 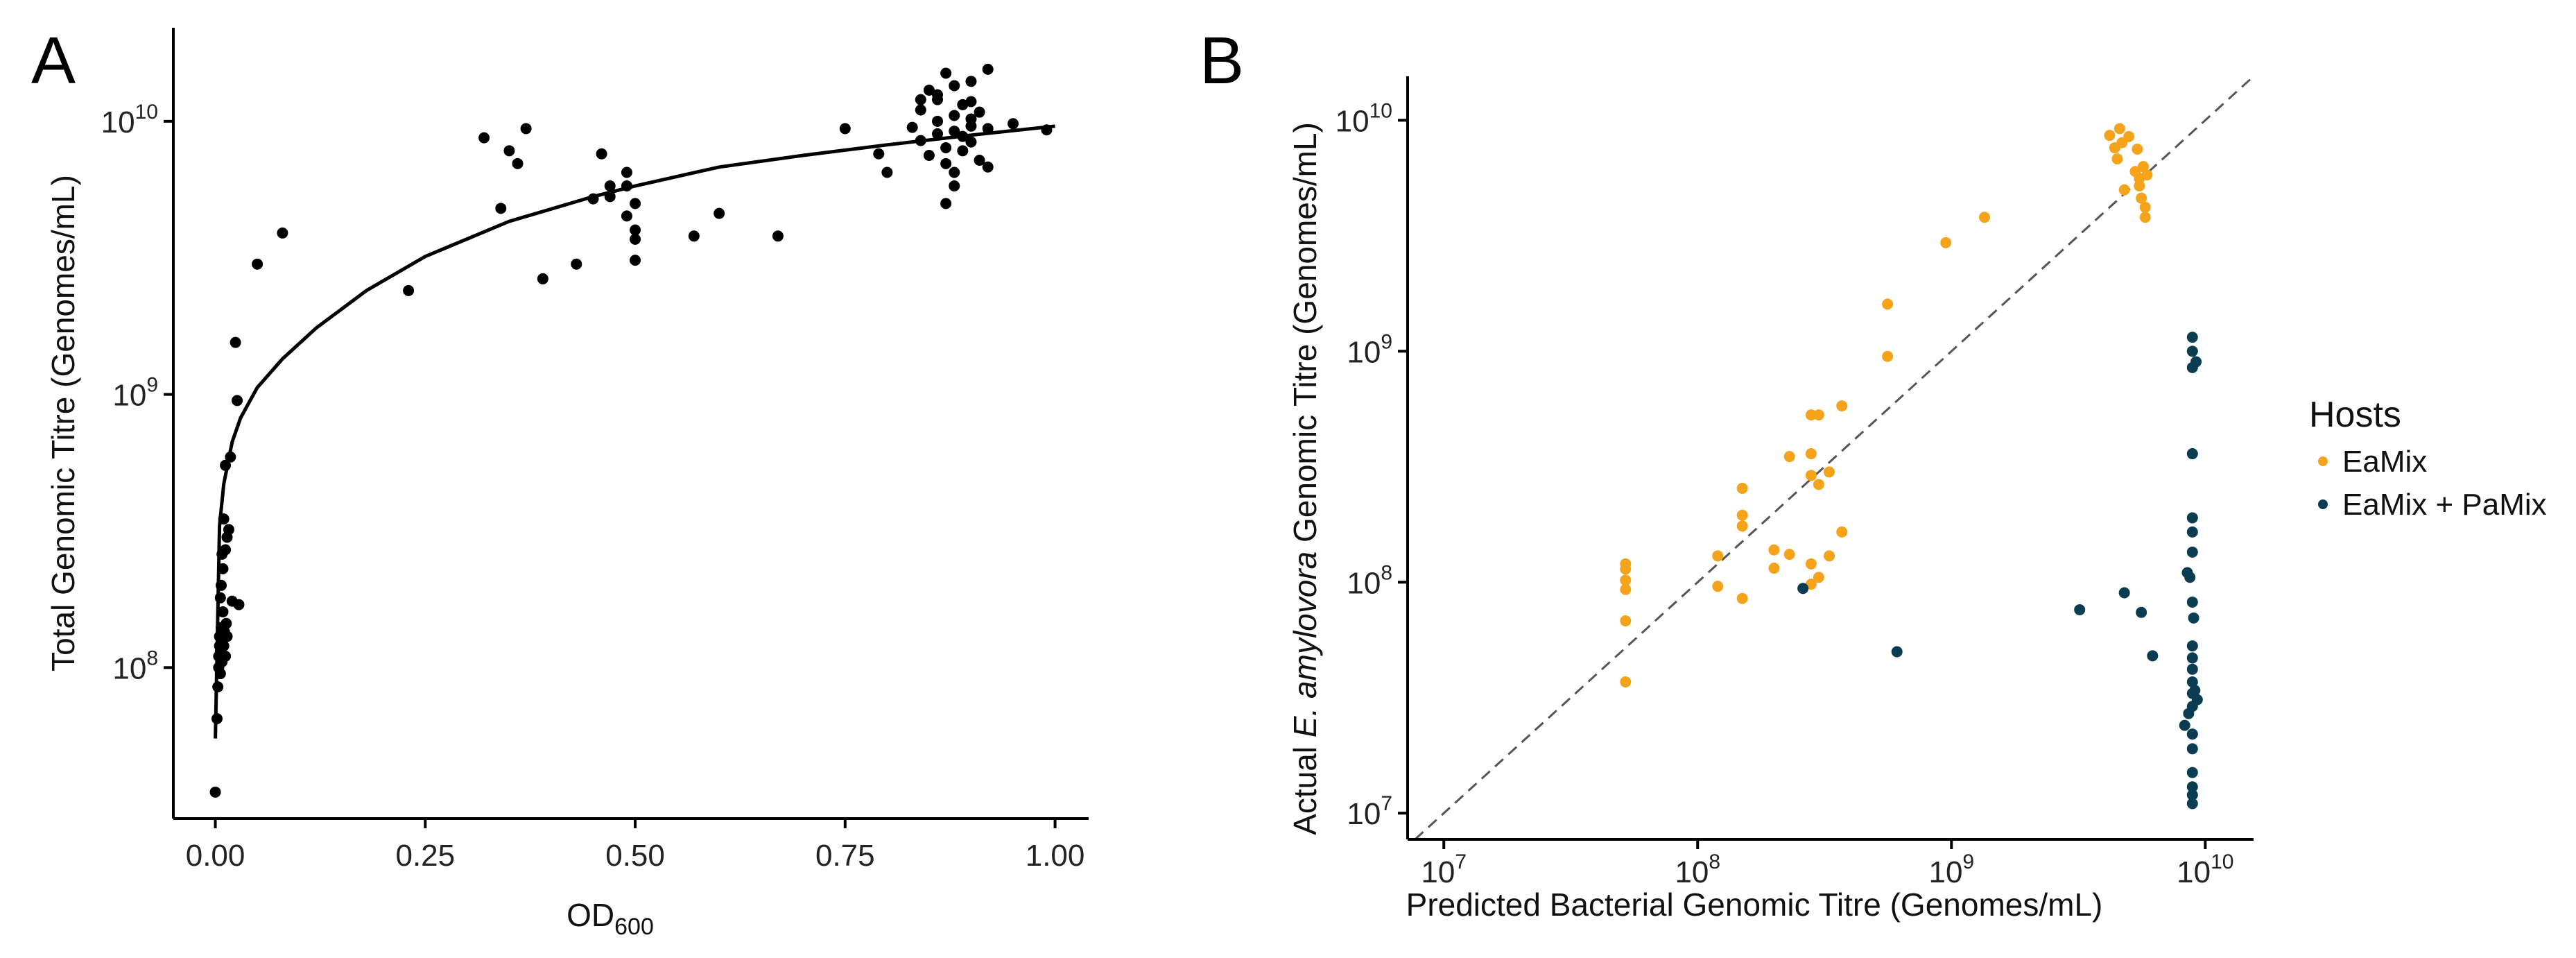 What do you see at coordinates (2384, 462) in the screenshot?
I see `legend-label-eamix: EaMix` at bounding box center [2384, 462].